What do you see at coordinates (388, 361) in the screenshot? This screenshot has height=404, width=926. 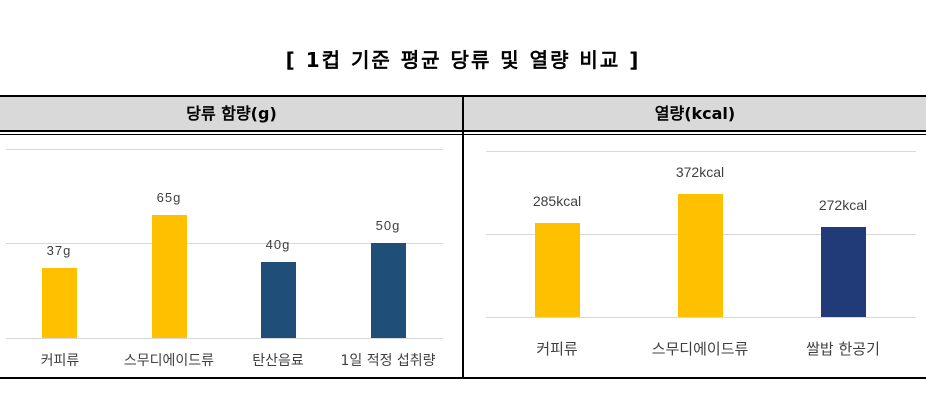 I see `category-label: 1일 적정 섭취량` at bounding box center [388, 361].